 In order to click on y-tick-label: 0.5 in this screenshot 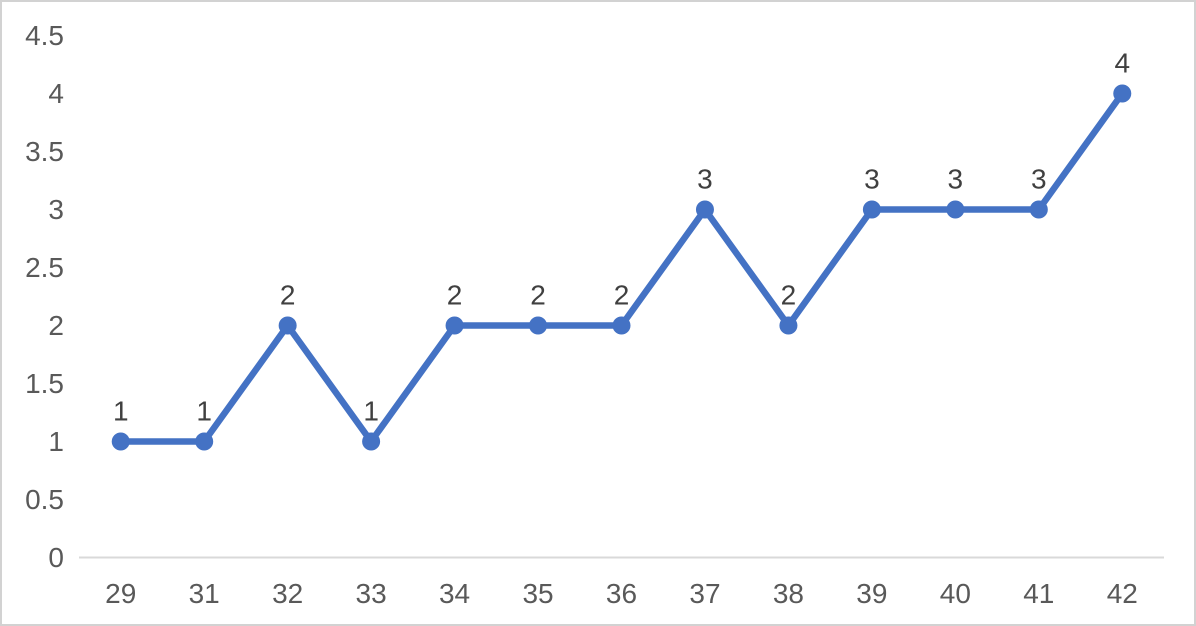, I will do `click(44, 499)`.